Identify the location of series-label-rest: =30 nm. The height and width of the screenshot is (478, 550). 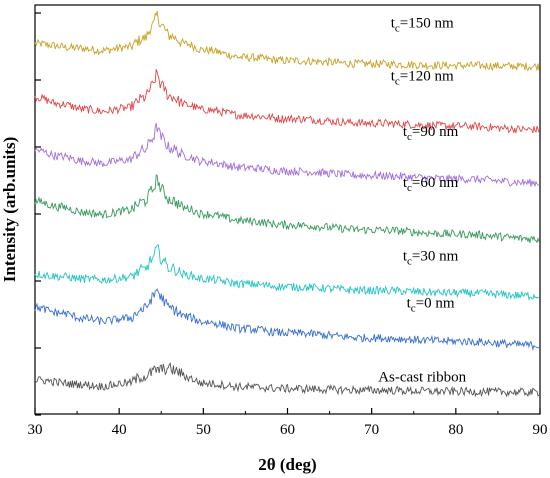
(435, 257).